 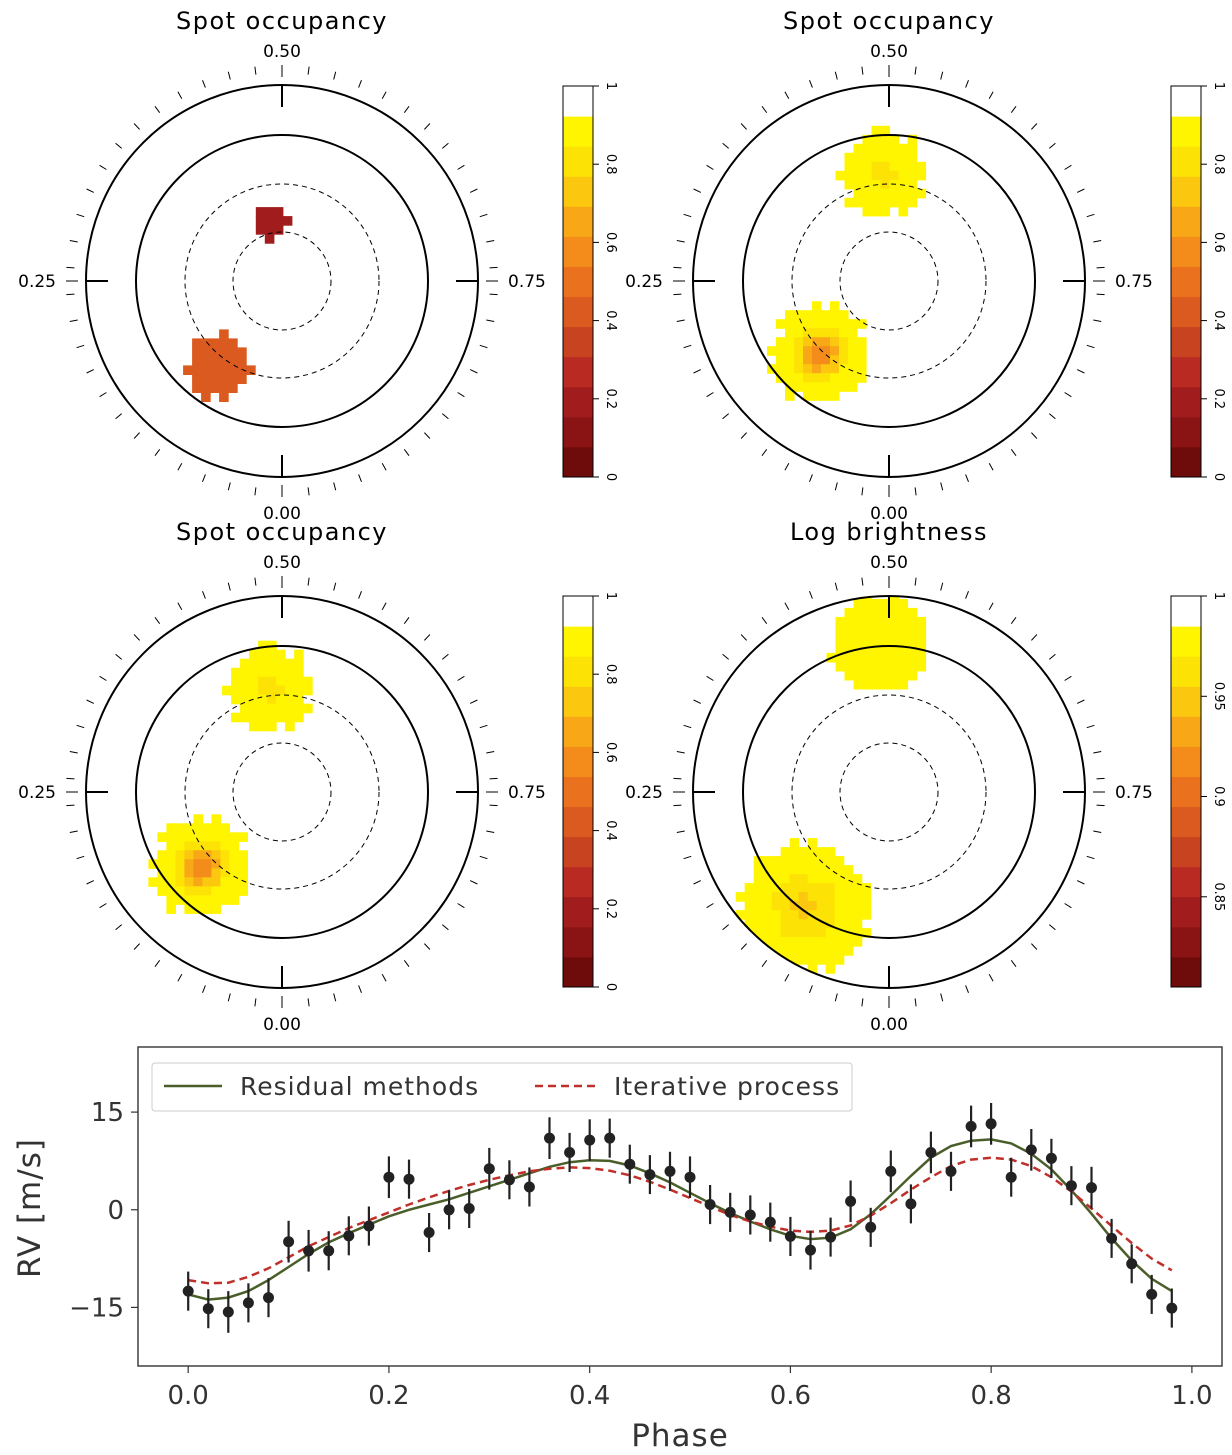 I want to click on latitude-ring-mid, so click(x=282, y=281).